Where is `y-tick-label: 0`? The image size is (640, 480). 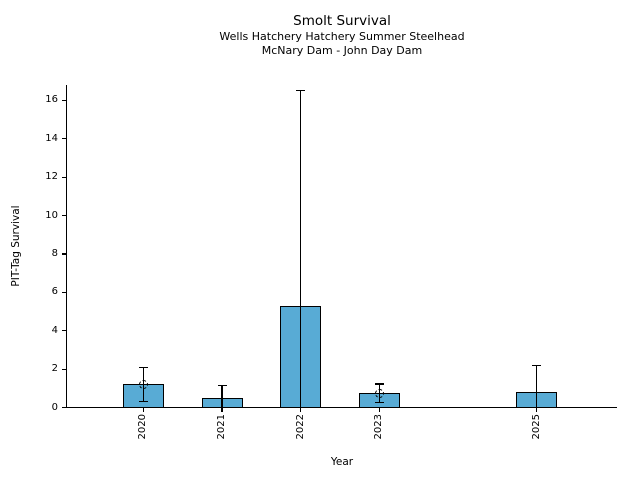 y-tick-label: 0 is located at coordinates (54, 407).